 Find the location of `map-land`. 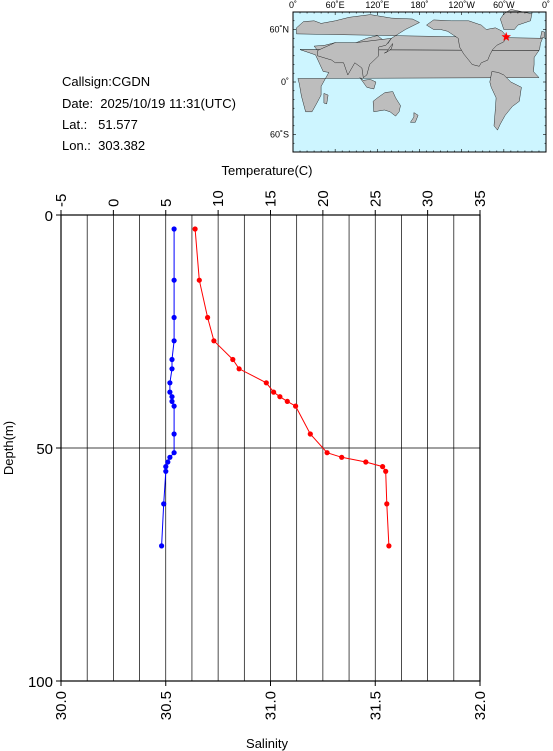

map-land is located at coordinates (420, 70).